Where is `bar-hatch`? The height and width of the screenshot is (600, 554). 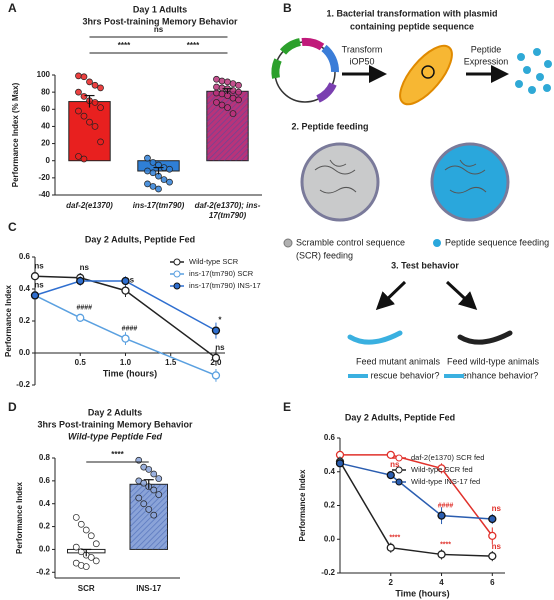
bar-hatch is located at coordinates (227, 126).